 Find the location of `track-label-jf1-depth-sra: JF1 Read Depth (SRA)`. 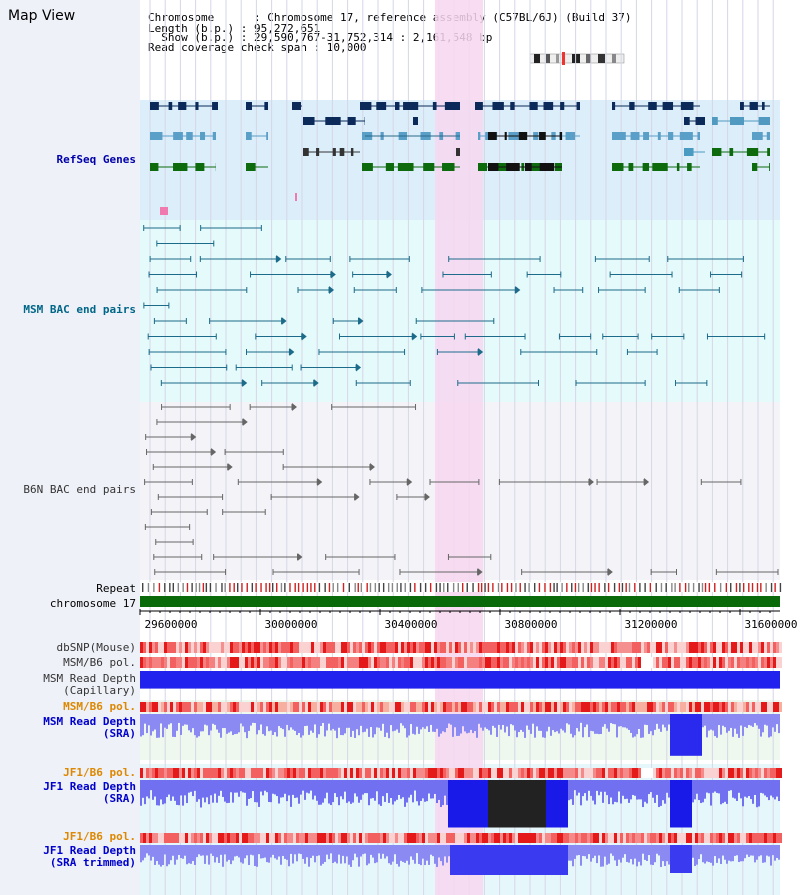

track-label-jf1-depth-sra: JF1 Read Depth (SRA) is located at coordinates (89, 792).